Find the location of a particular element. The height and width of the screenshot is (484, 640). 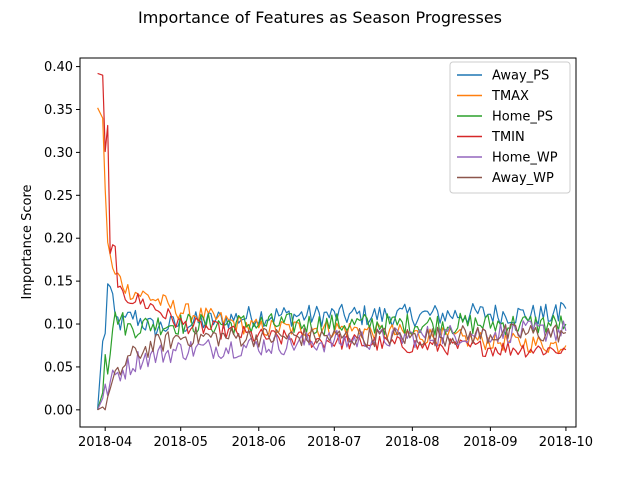

legend-label: Away_WP is located at coordinates (523, 178).